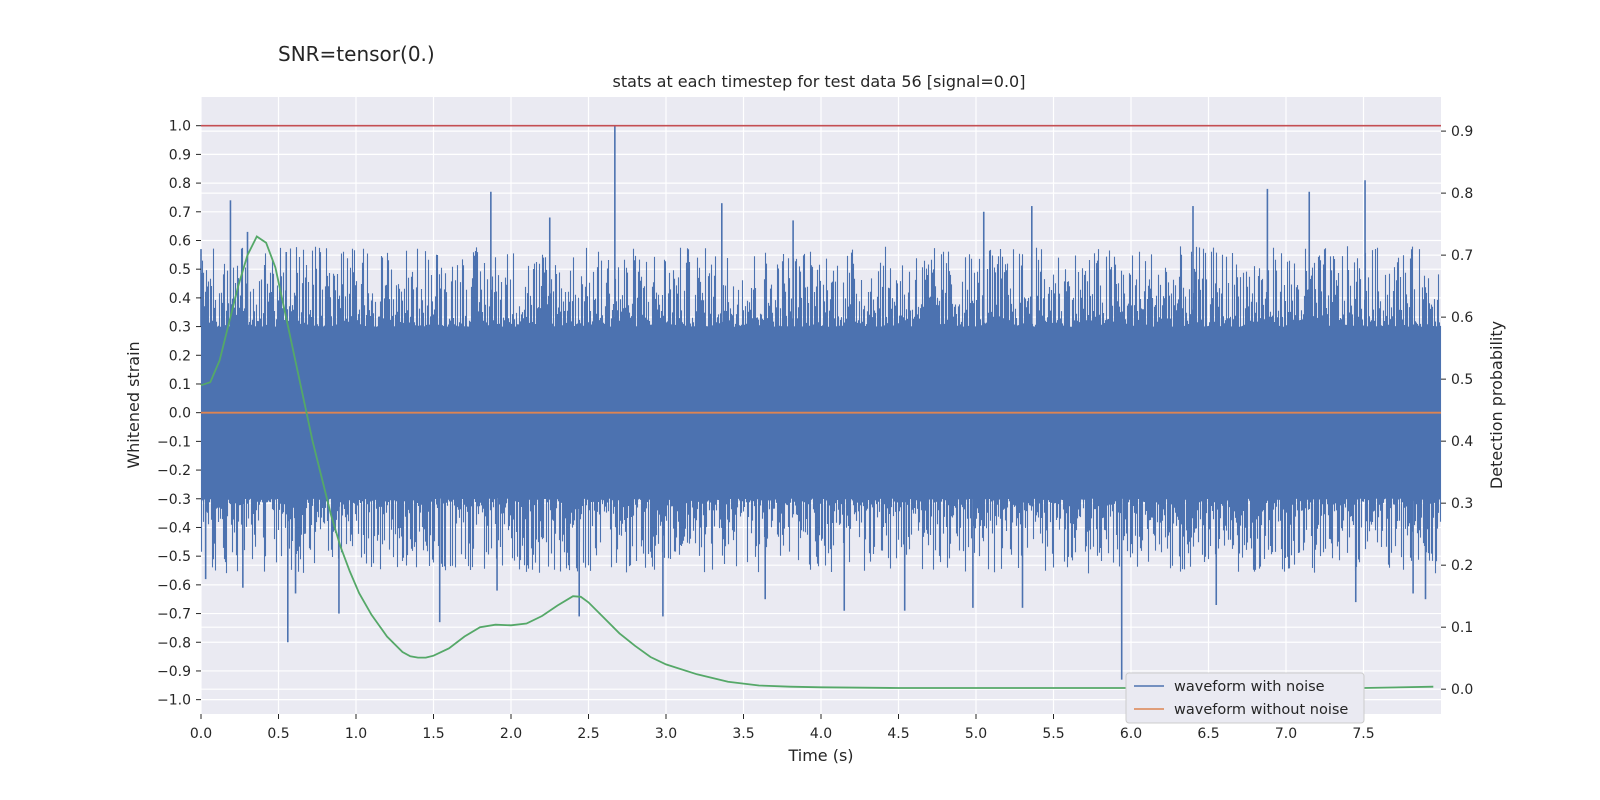 The width and height of the screenshot is (1600, 800). What do you see at coordinates (1462, 628) in the screenshot?
I see `y-right-tick-label: 0.1` at bounding box center [1462, 628].